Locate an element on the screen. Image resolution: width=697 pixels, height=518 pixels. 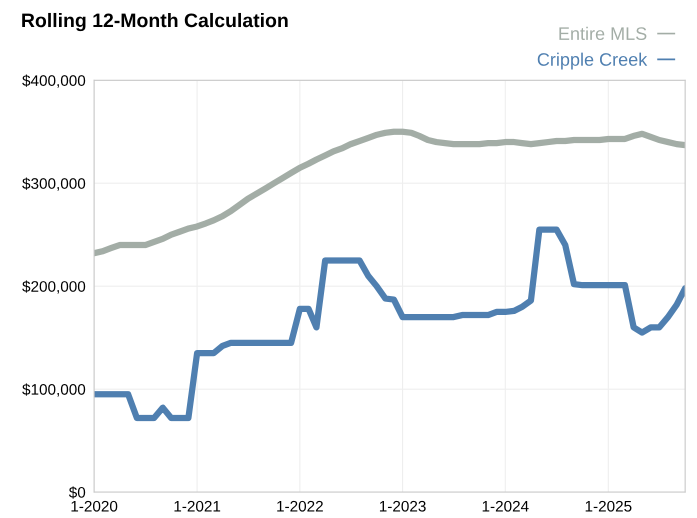
y-tick-label: $0 is located at coordinates (77, 492).